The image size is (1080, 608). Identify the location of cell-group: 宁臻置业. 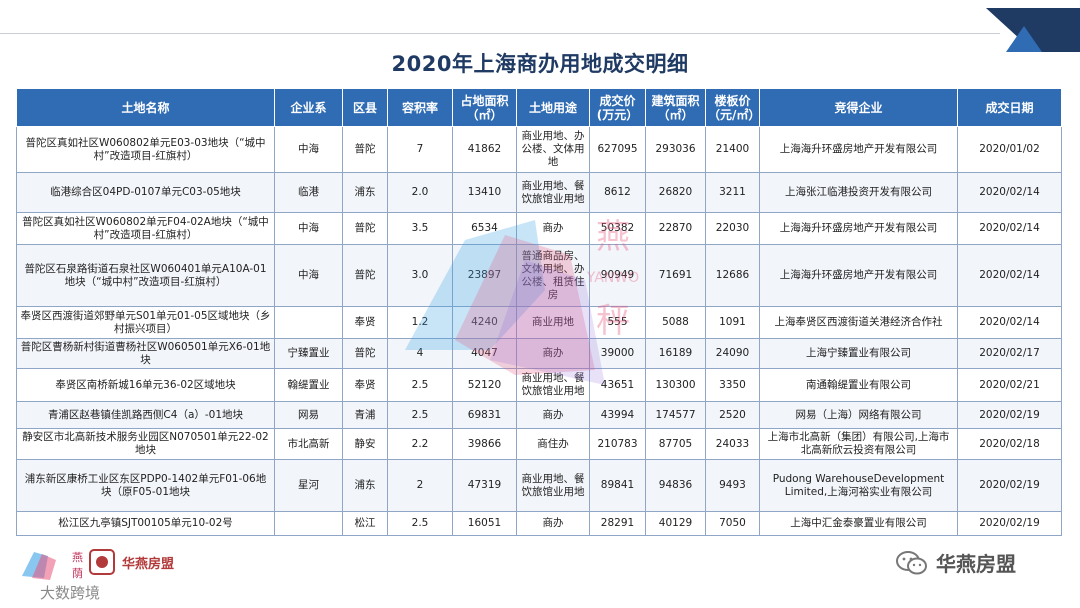
(308, 353).